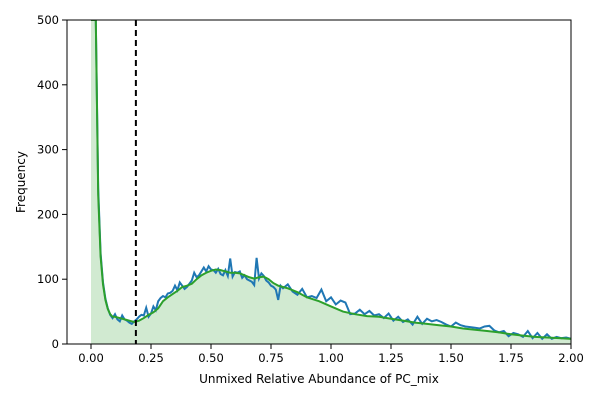 The height and width of the screenshot is (400, 600). I want to click on x-tick-label: 1.00, so click(331, 358).